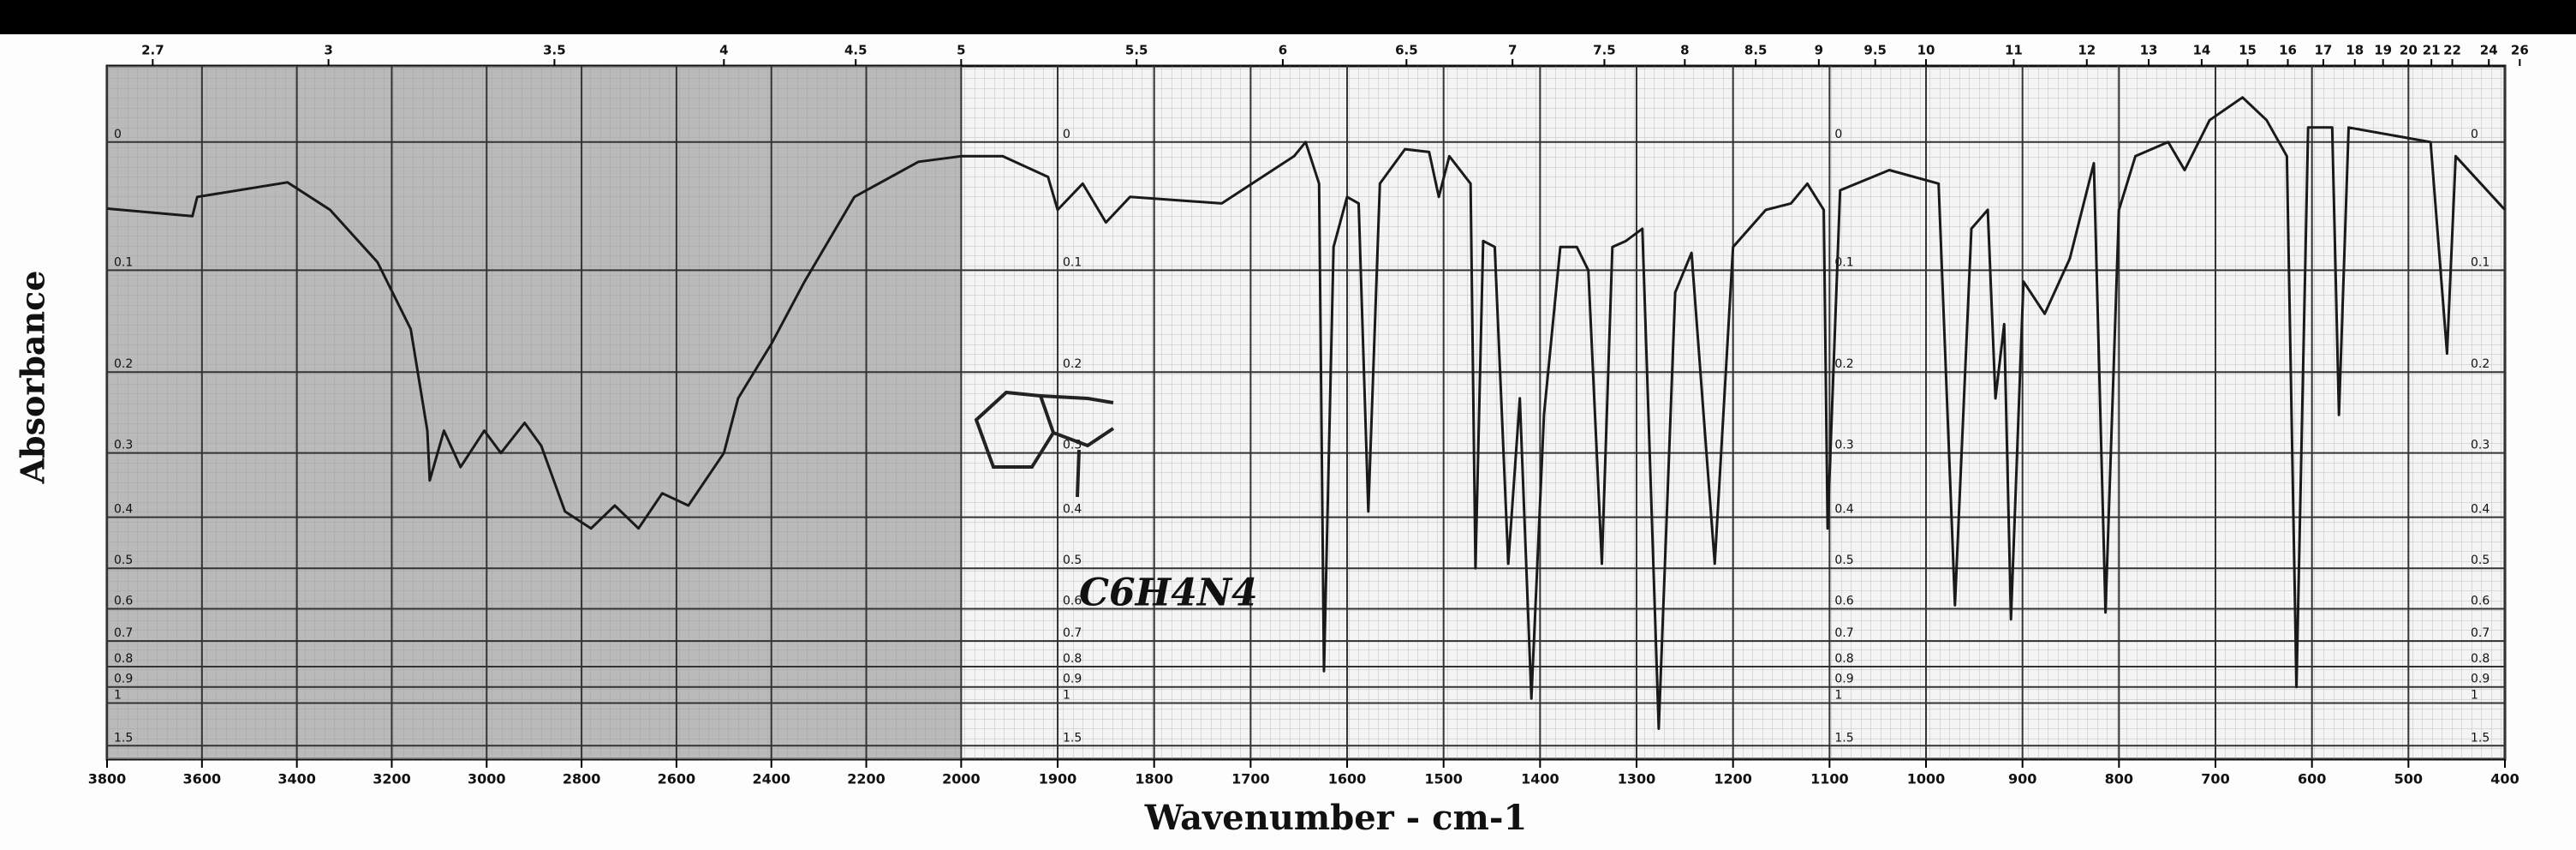  I want to click on x-tick-label: 1100, so click(1829, 779).